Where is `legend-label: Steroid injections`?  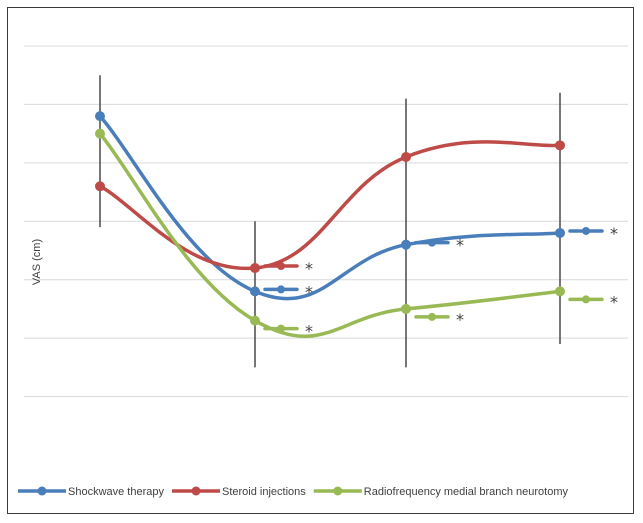
legend-label: Steroid injections is located at coordinates (264, 492).